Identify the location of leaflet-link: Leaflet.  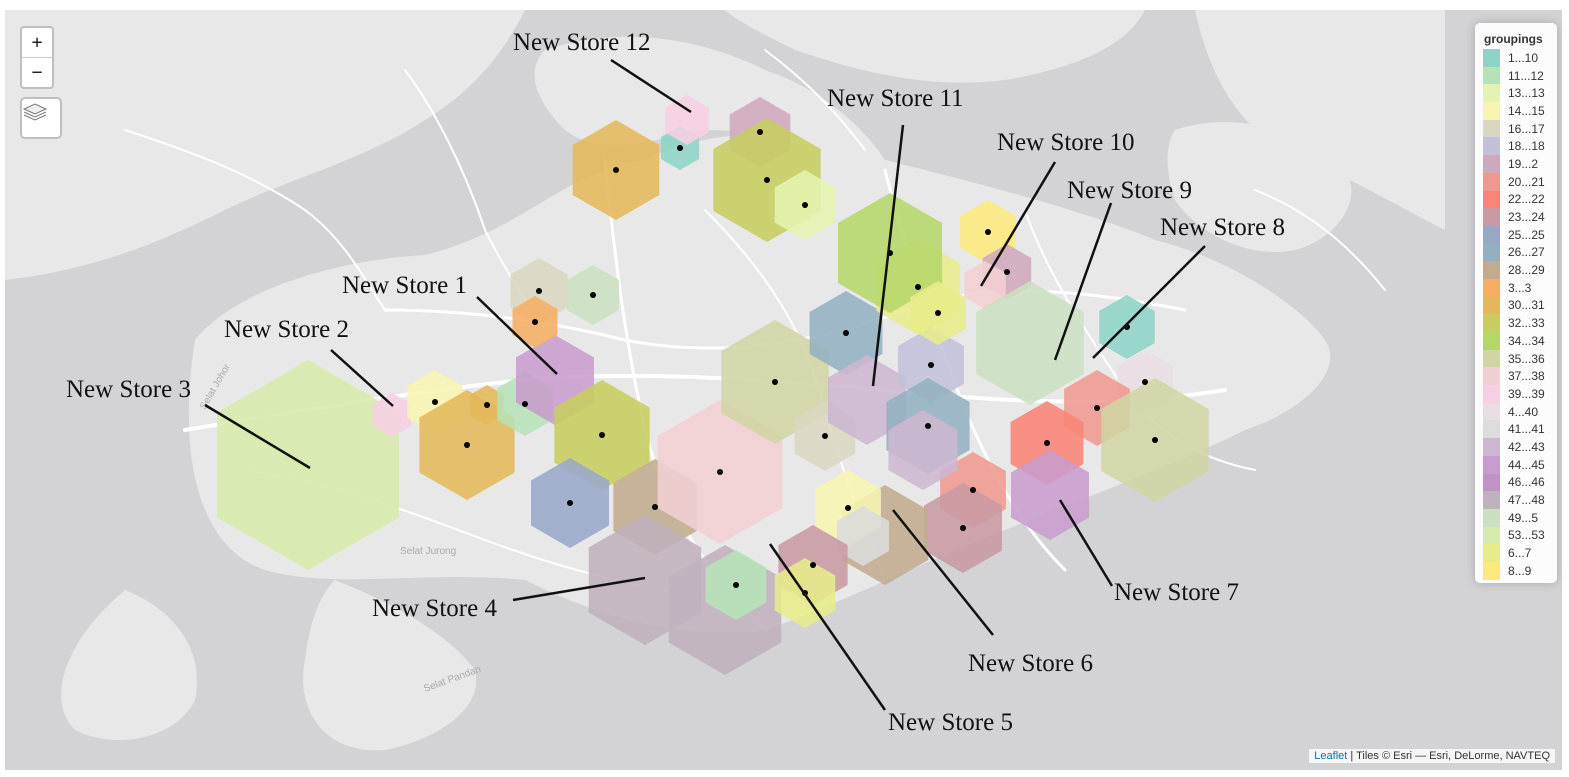
(1331, 756).